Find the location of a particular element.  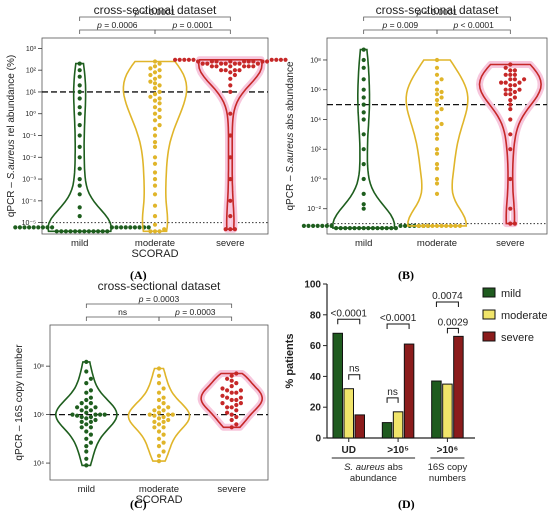

x-category-label: moderate is located at coordinates (437, 243).